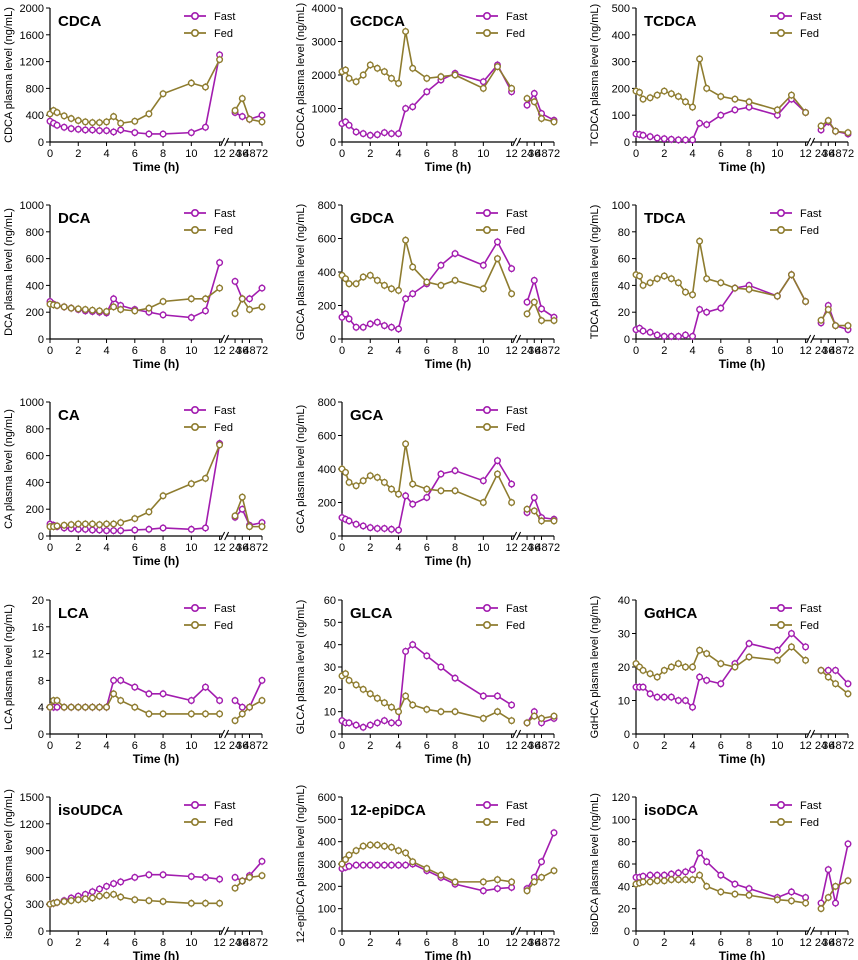 The height and width of the screenshot is (960, 858). What do you see at coordinates (50, 548) in the screenshot?
I see `x-tick-label: 0` at bounding box center [50, 548].